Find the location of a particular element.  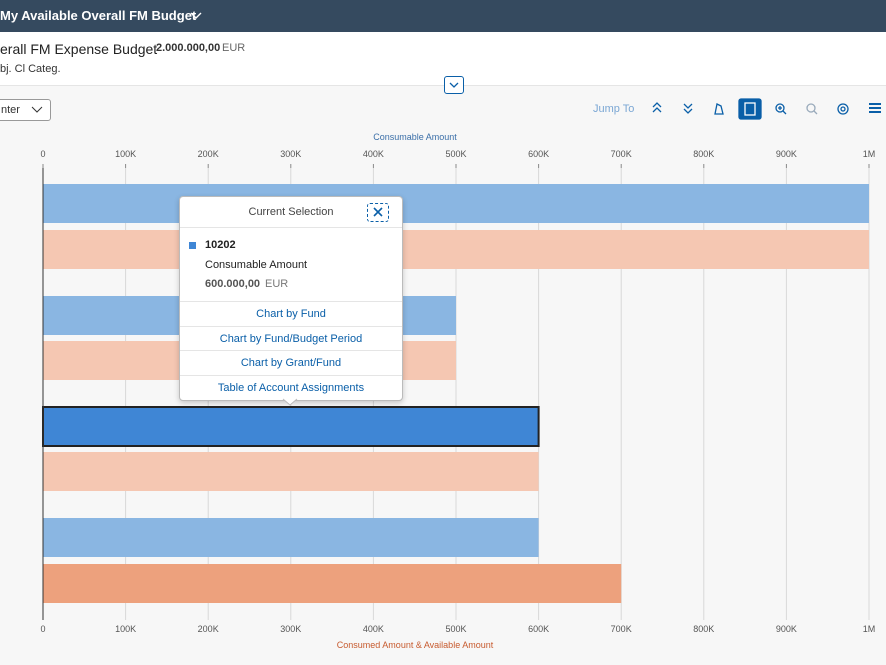

table-view is located at coordinates (875, 108).